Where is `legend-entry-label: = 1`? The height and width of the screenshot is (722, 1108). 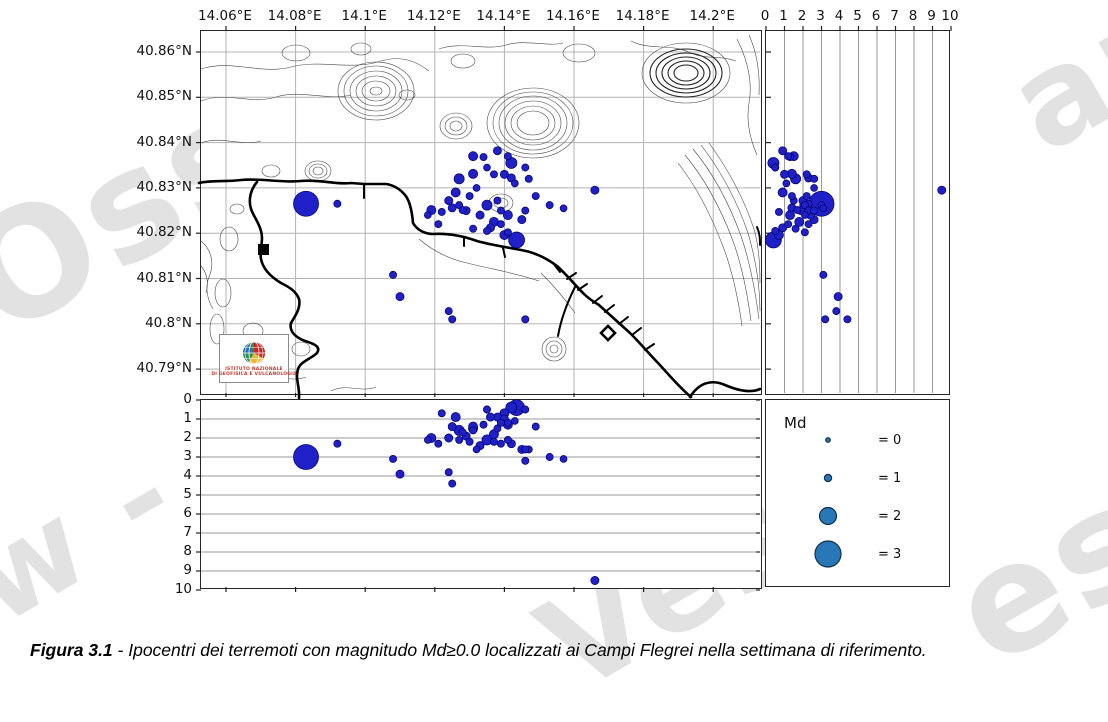 legend-entry-label: = 1 is located at coordinates (889, 478).